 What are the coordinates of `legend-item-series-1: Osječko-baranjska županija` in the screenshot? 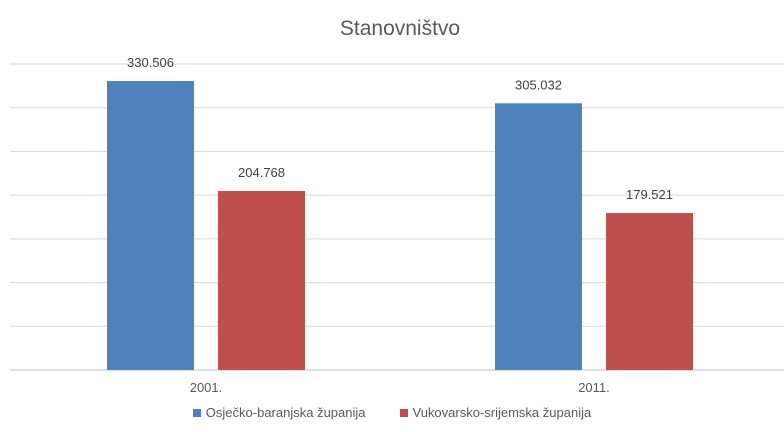 It's located at (279, 412).